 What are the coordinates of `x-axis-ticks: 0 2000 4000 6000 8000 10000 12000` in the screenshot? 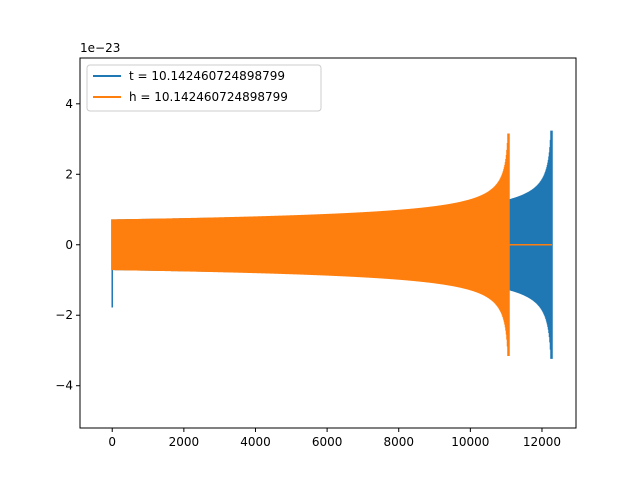 It's located at (334, 438).